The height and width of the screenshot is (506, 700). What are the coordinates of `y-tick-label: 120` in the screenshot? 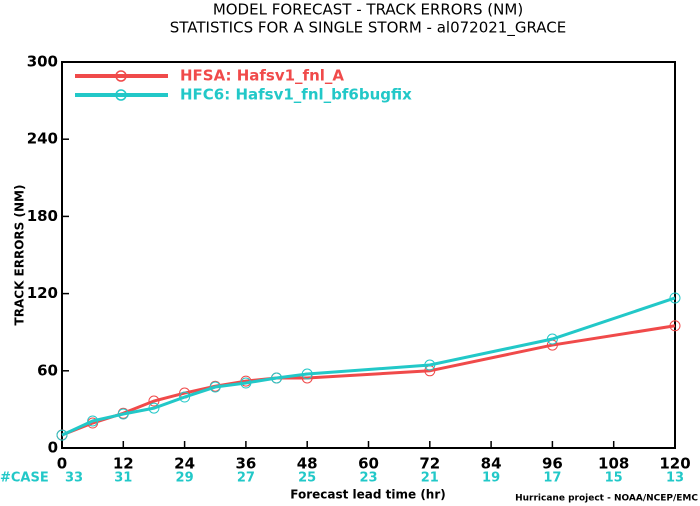 It's located at (42, 293).